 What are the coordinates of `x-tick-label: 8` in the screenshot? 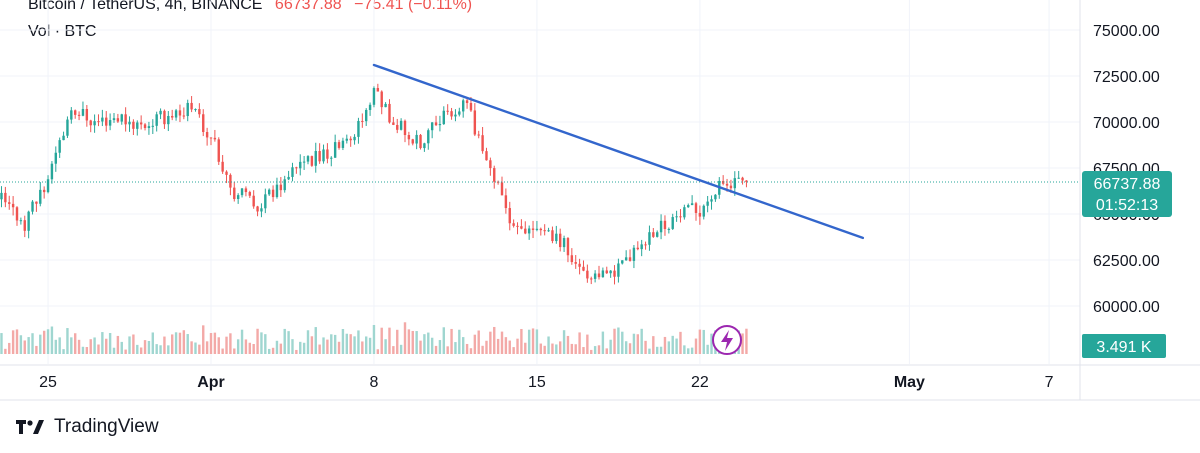 It's located at (374, 382).